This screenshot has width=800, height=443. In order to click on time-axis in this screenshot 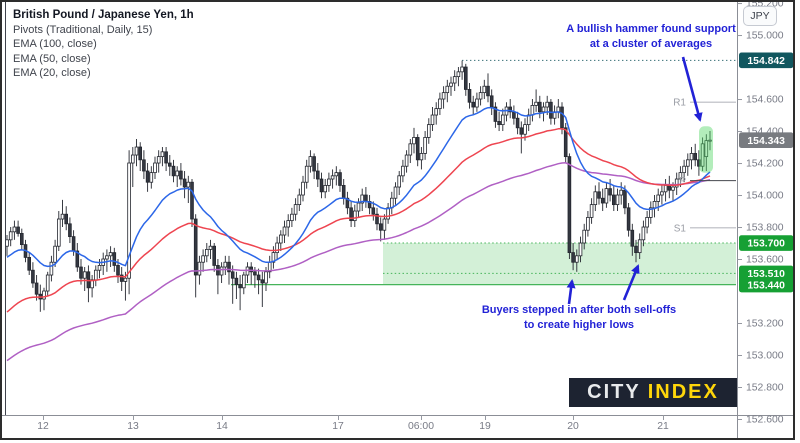, I will do `click(371, 426)`.